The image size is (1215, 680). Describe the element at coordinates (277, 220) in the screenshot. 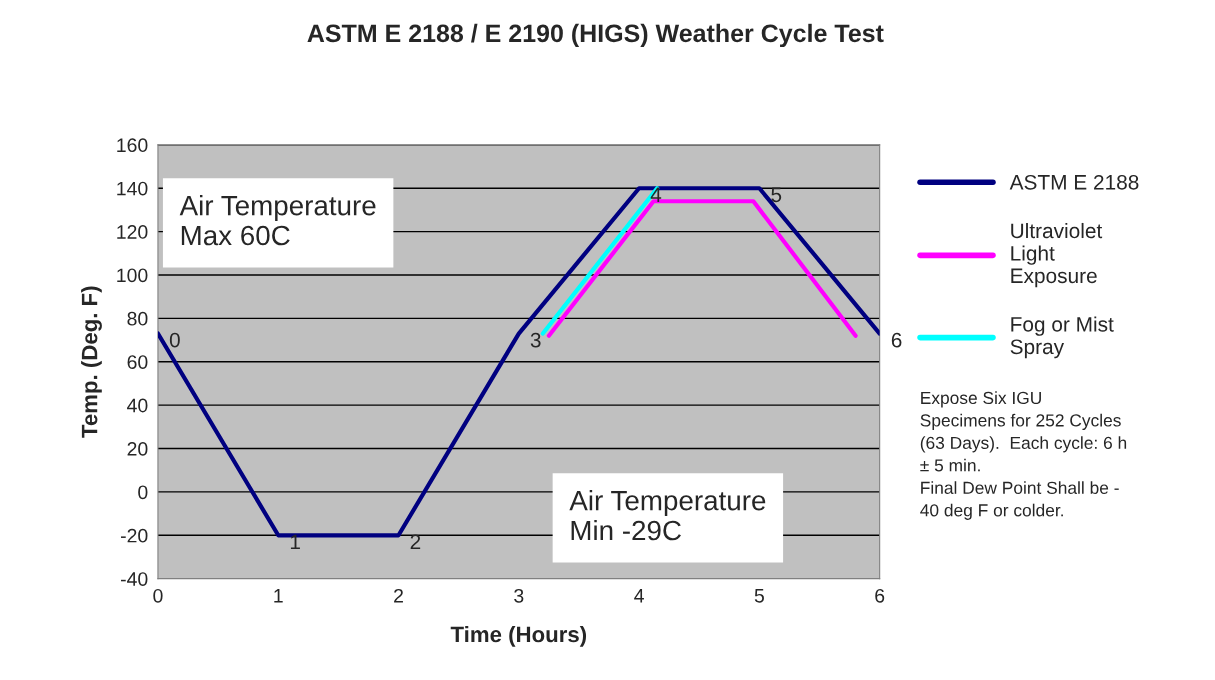

I see `annotation: Air Temperature Max 60C` at that location.